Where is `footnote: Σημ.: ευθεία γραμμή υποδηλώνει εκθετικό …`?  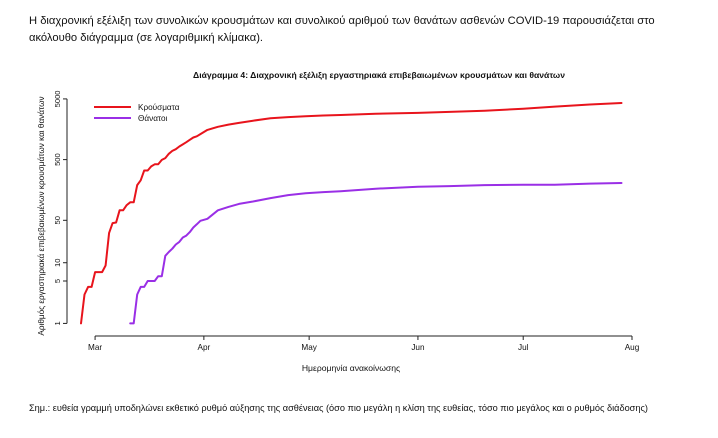
footnote: Σημ.: ευθεία γραμμή υποδηλώνει εκθετικό … is located at coordinates (338, 408).